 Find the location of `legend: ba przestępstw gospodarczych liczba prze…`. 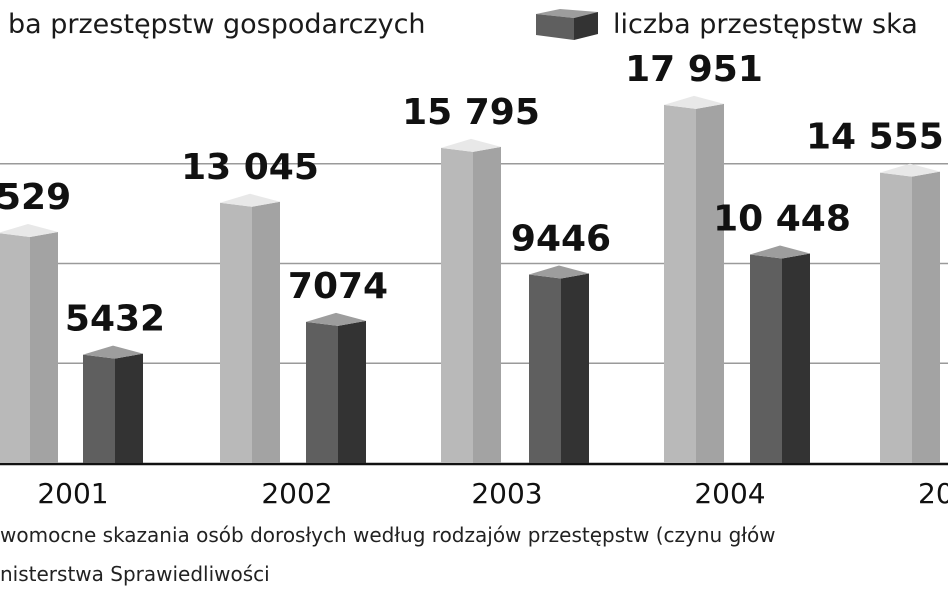

legend: ba przestępstw gospodarczych liczba prze… is located at coordinates (463, 24).